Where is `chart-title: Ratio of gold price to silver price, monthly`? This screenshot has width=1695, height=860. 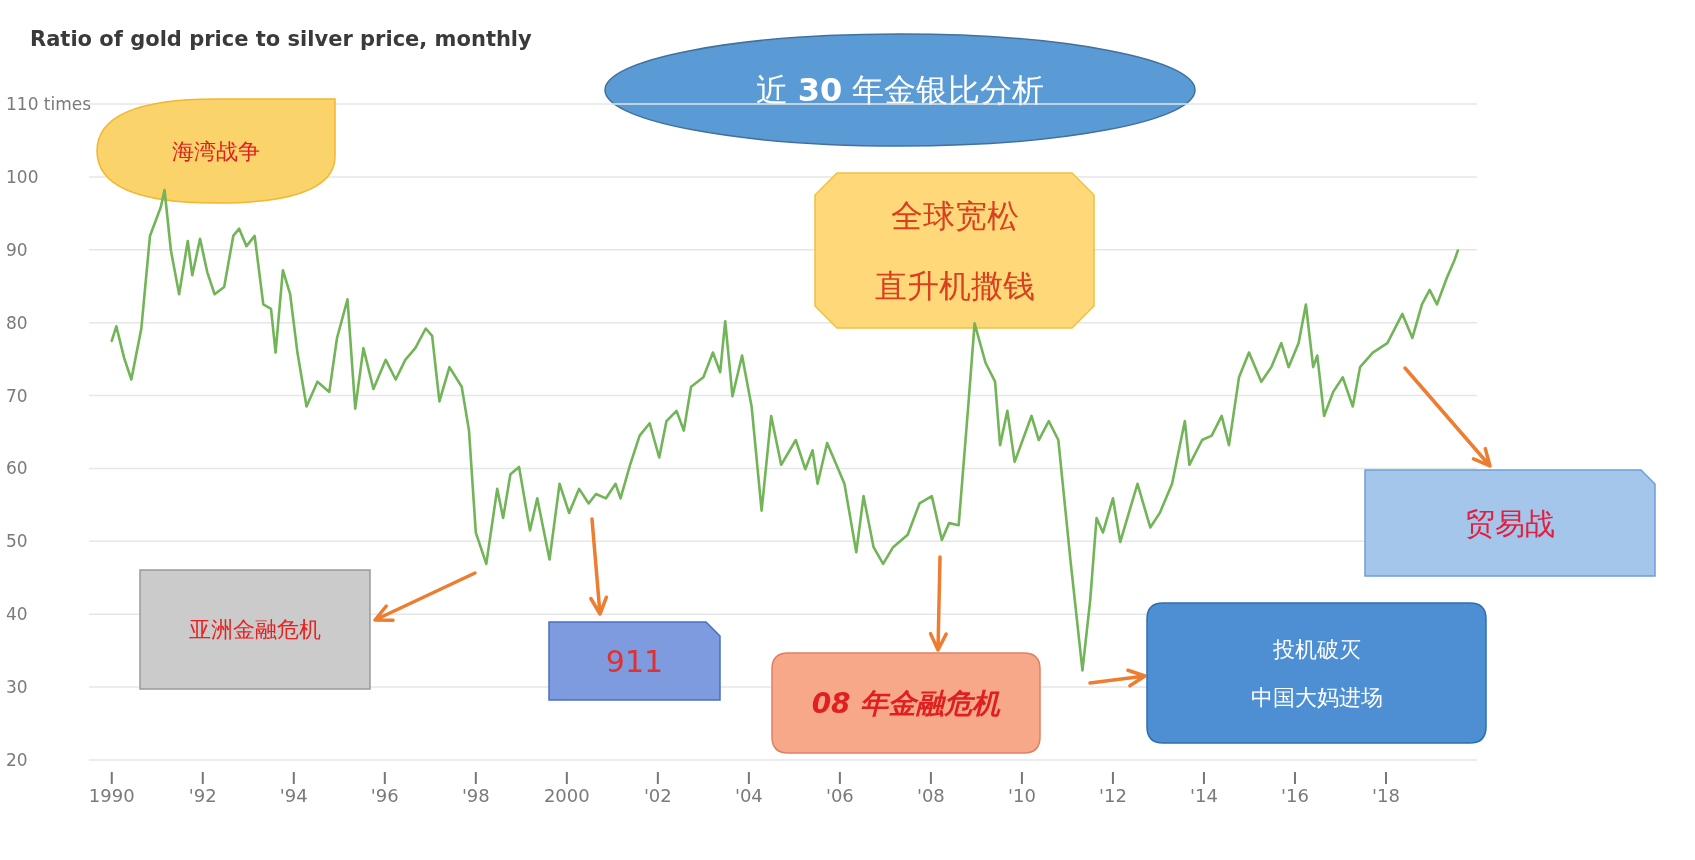
chart-title: Ratio of gold price to silver price, monthly is located at coordinates (281, 39).